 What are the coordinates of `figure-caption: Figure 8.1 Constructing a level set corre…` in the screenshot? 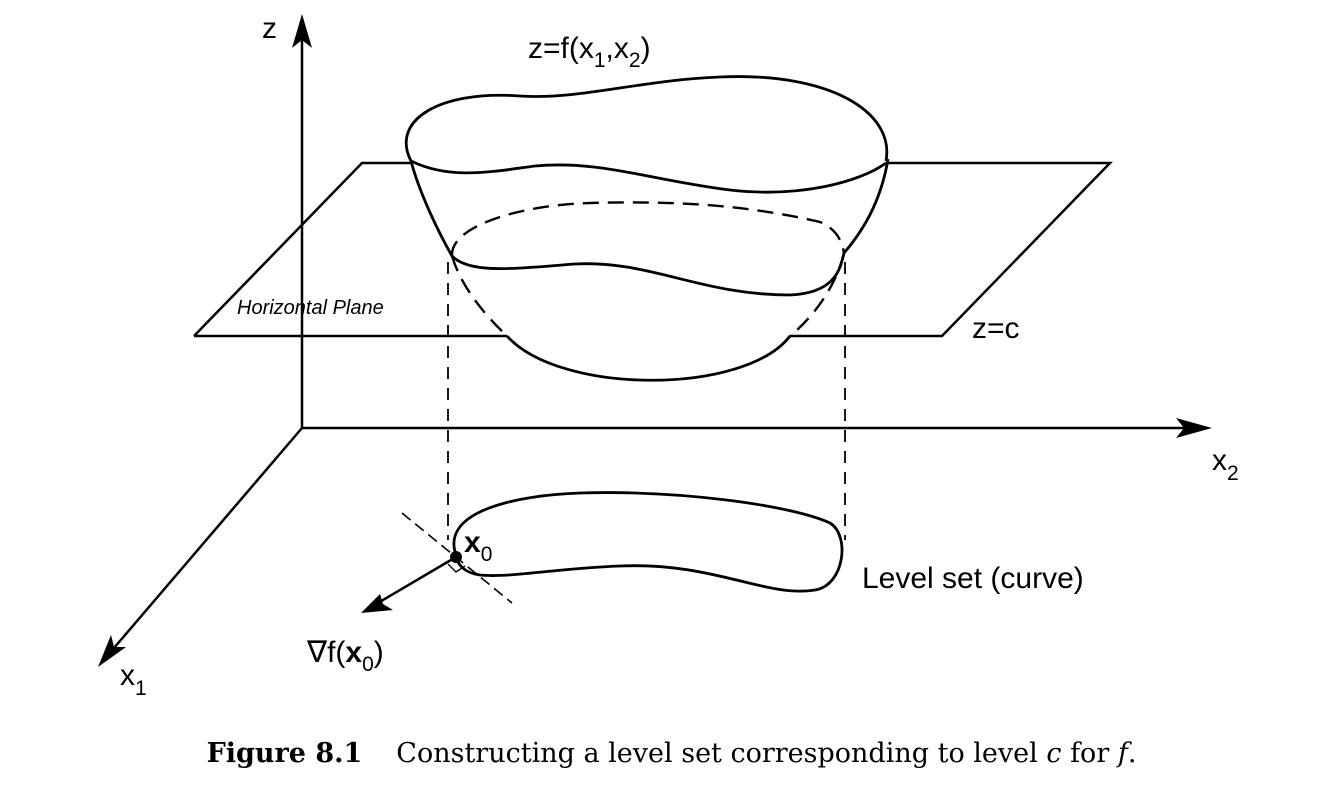 It's located at (671, 753).